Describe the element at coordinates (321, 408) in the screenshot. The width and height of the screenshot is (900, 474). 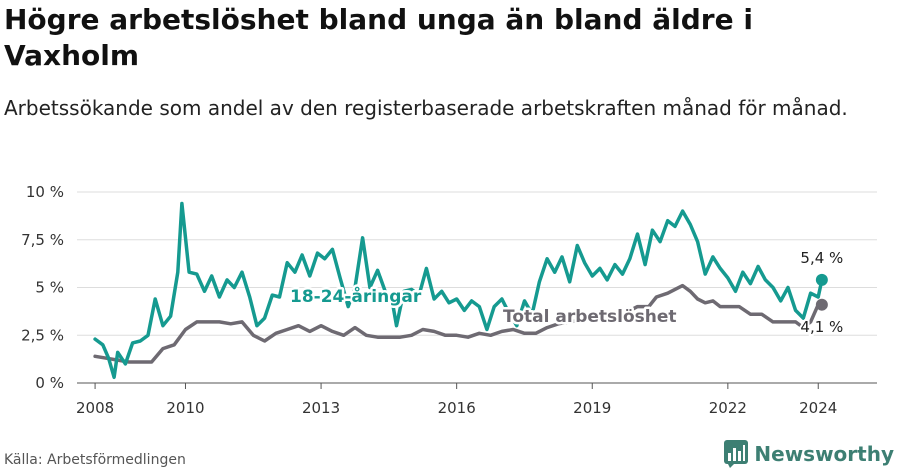
I see `x-tick-label: 2013` at that location.